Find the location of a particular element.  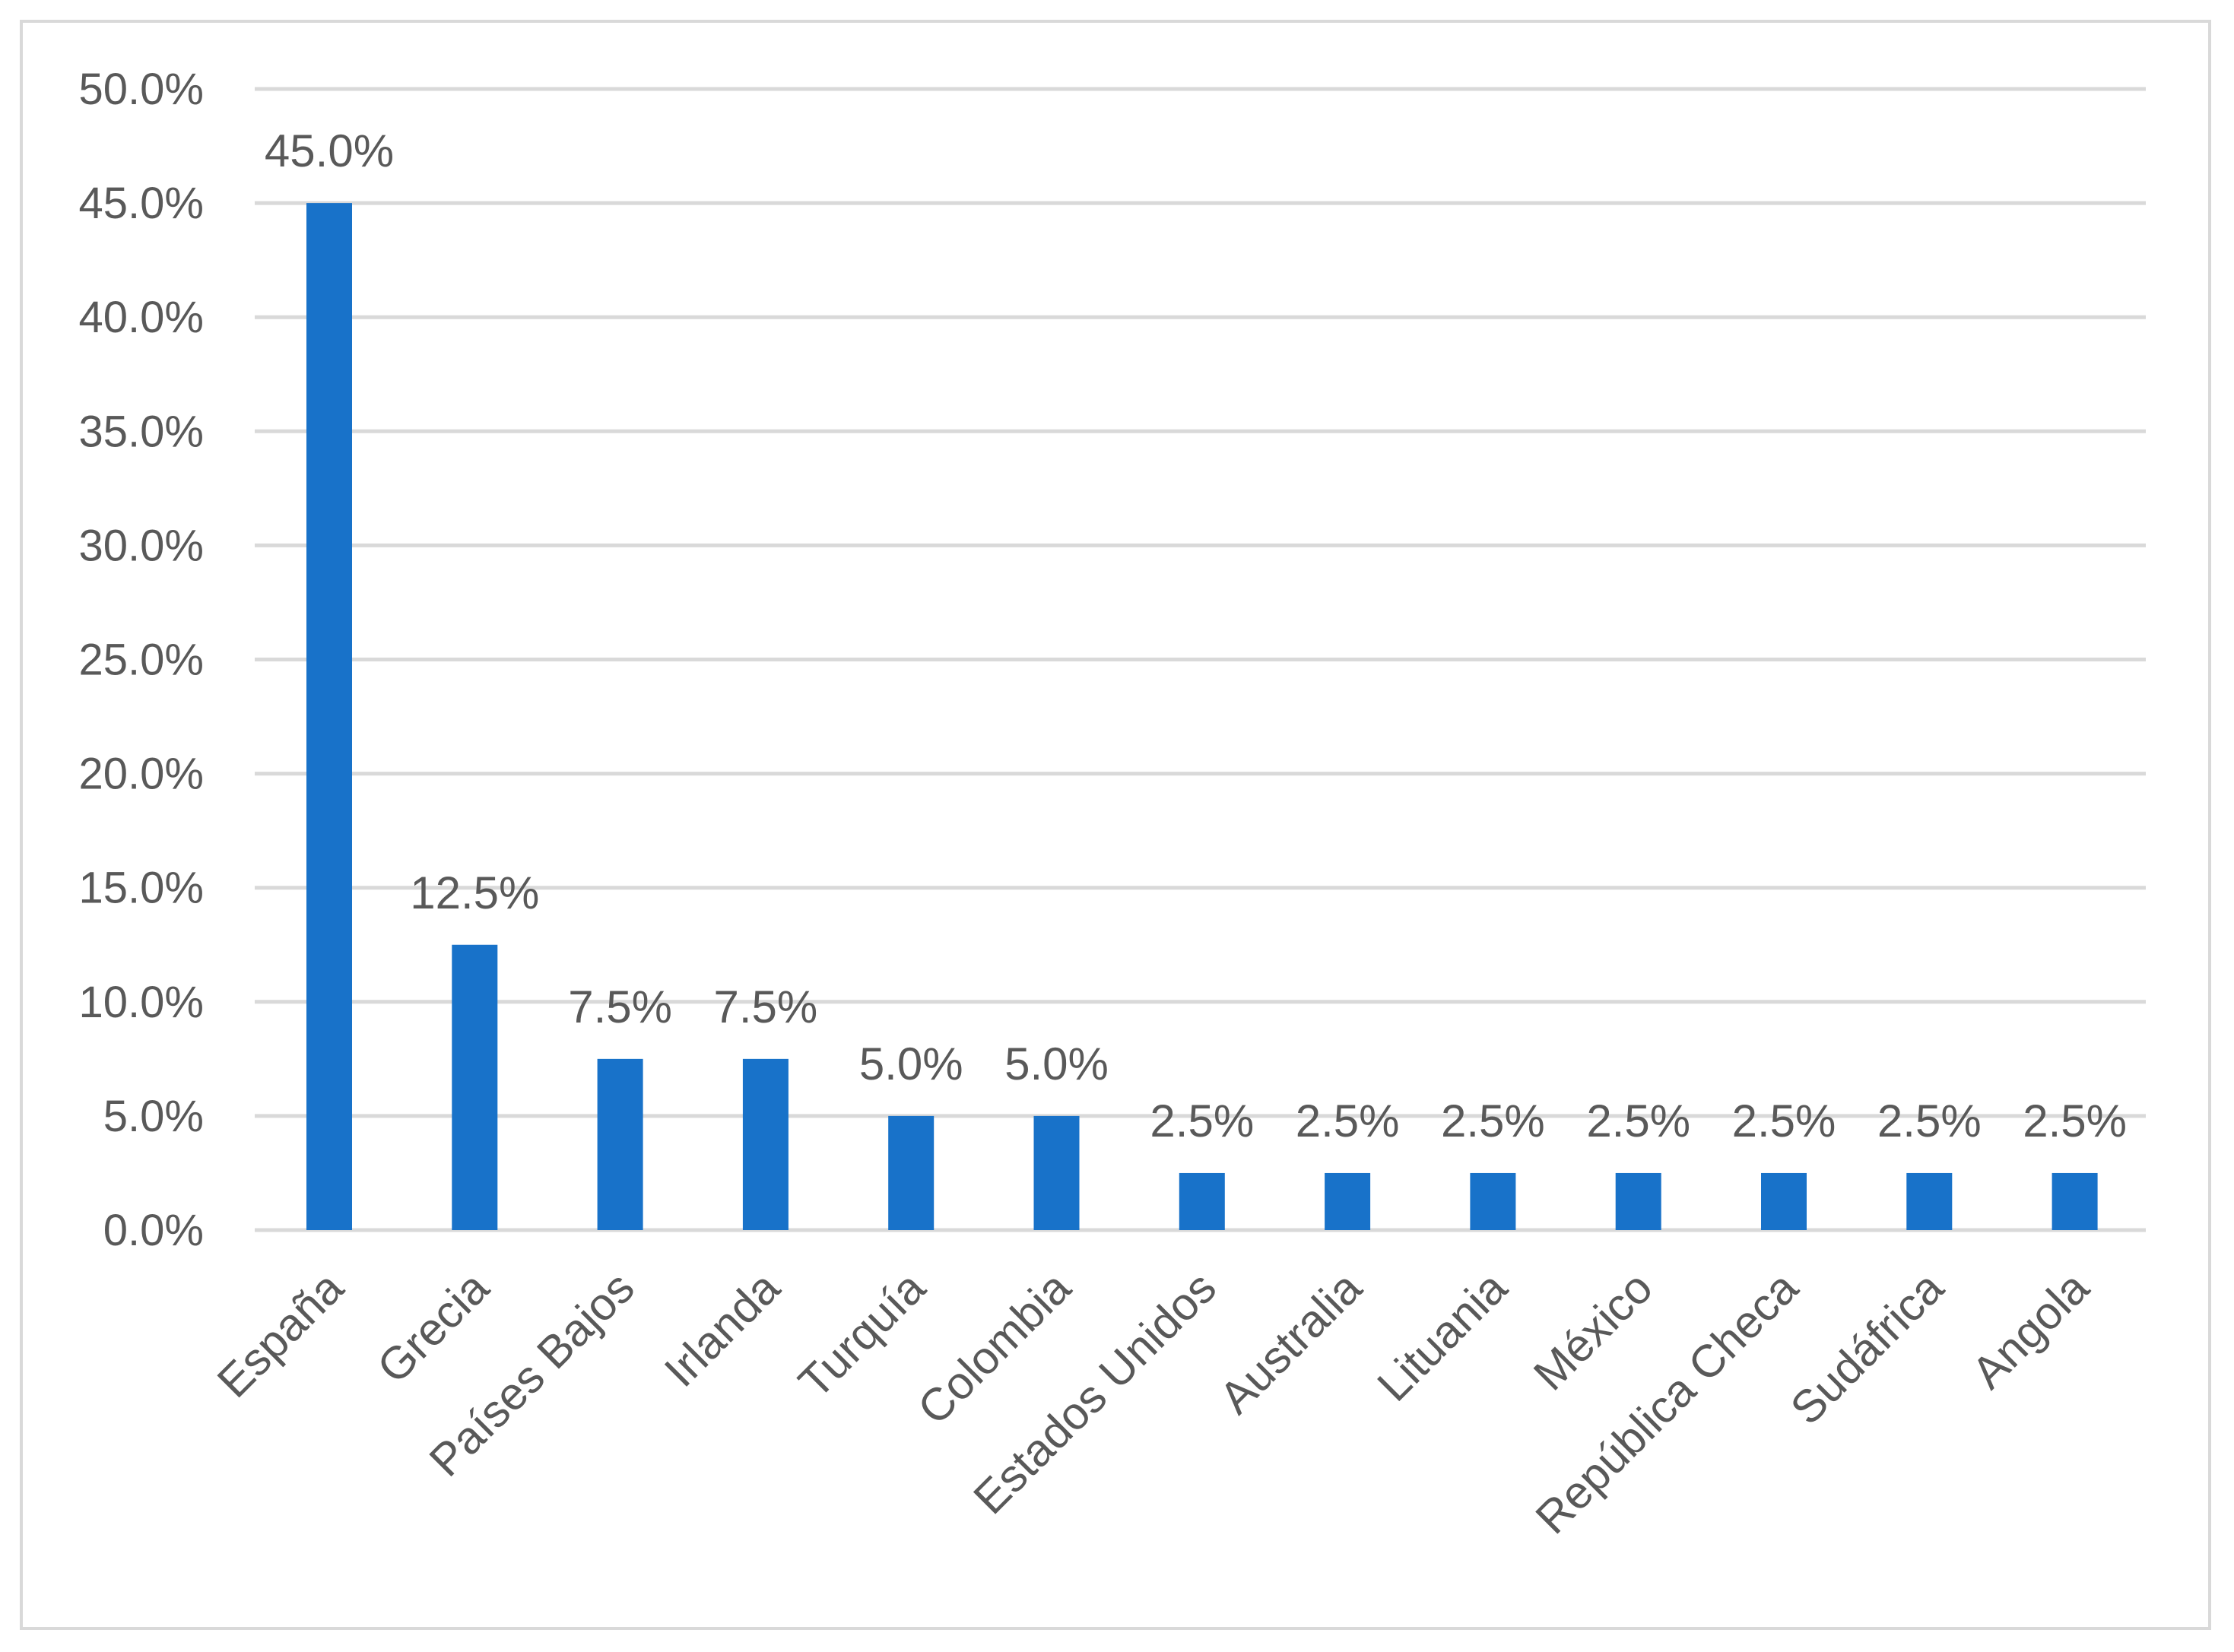

y-tick-label: 25.0% is located at coordinates (141, 660).